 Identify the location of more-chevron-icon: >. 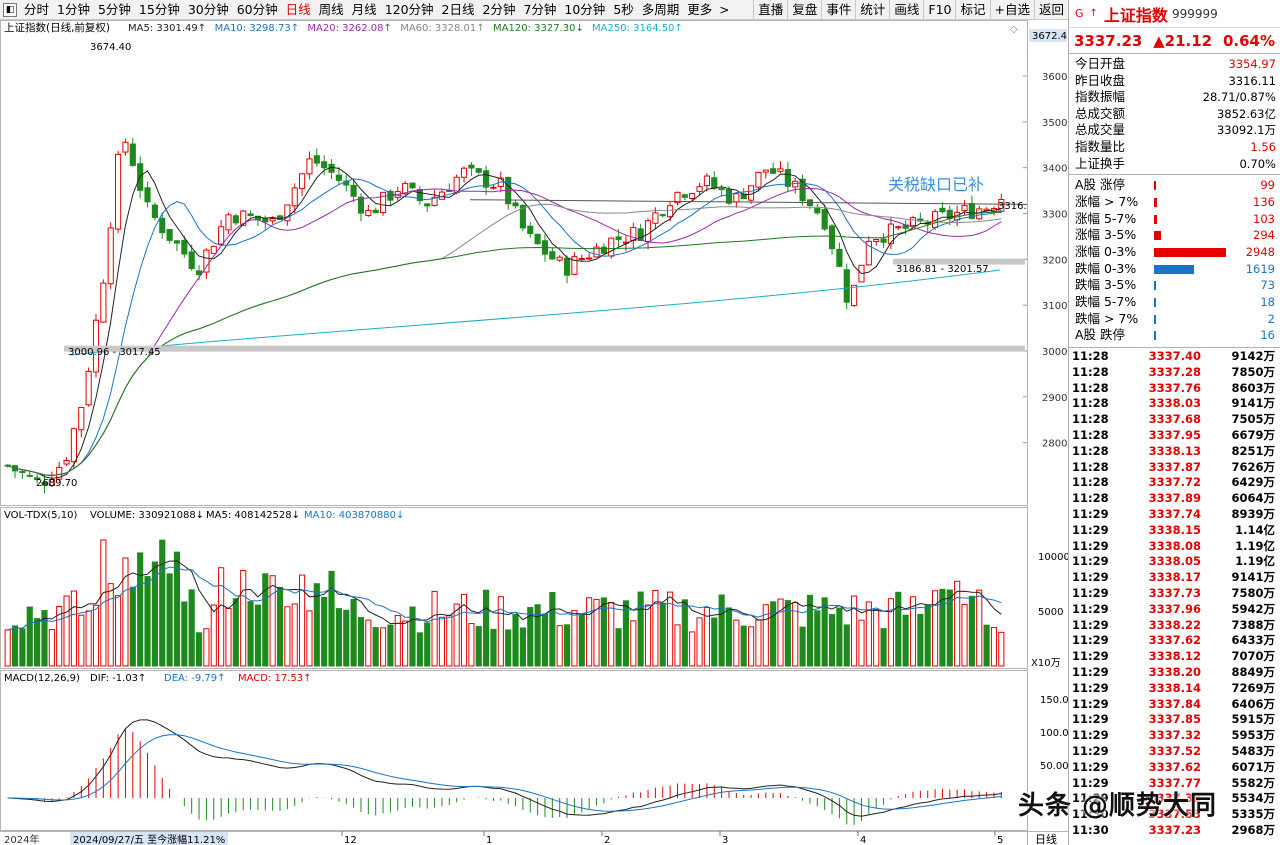
(724, 9).